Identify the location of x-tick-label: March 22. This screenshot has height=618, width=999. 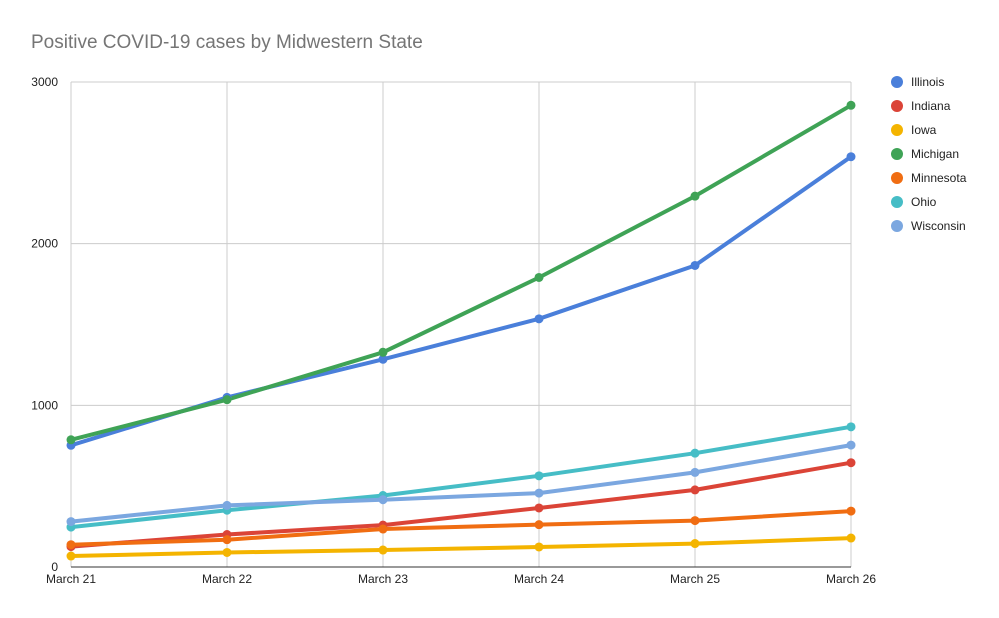
(227, 579).